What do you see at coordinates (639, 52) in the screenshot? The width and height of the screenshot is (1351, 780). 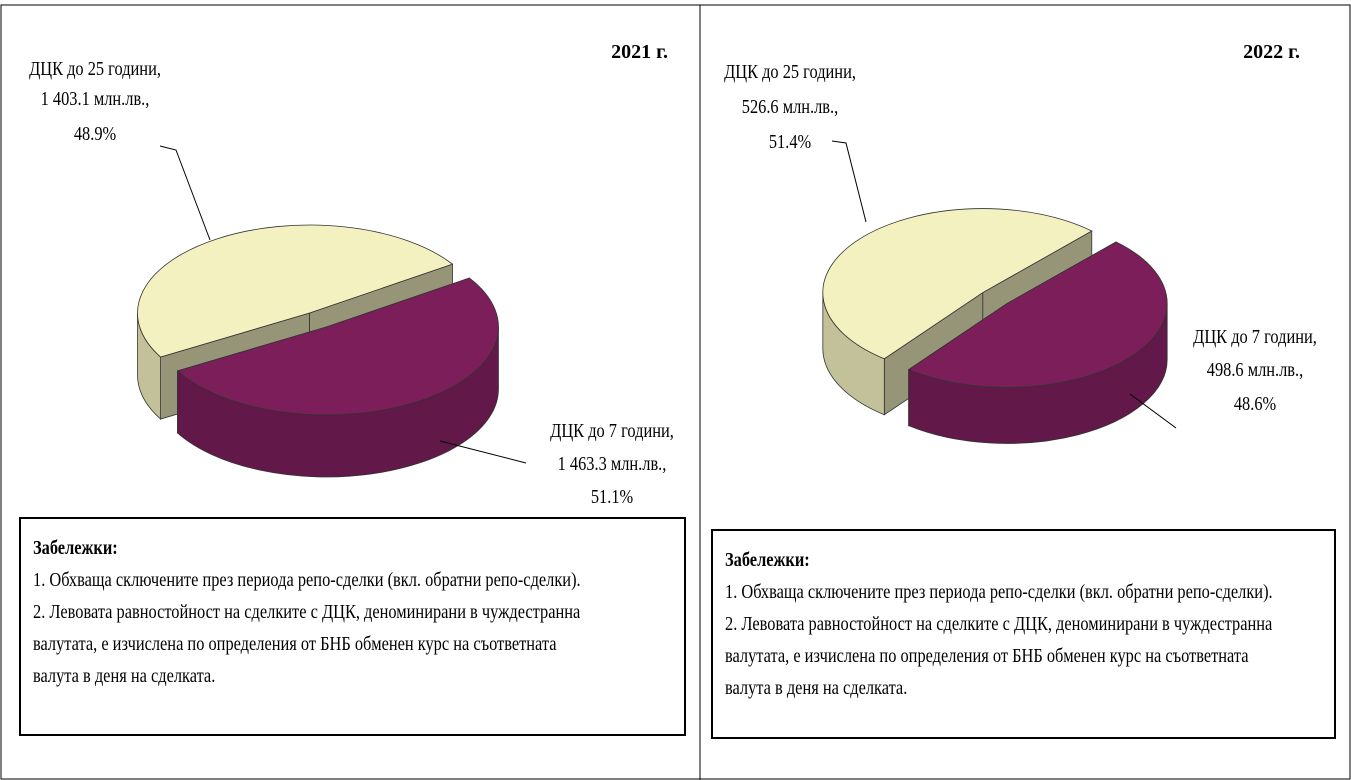 I see `chart-title: 2021 г.` at bounding box center [639, 52].